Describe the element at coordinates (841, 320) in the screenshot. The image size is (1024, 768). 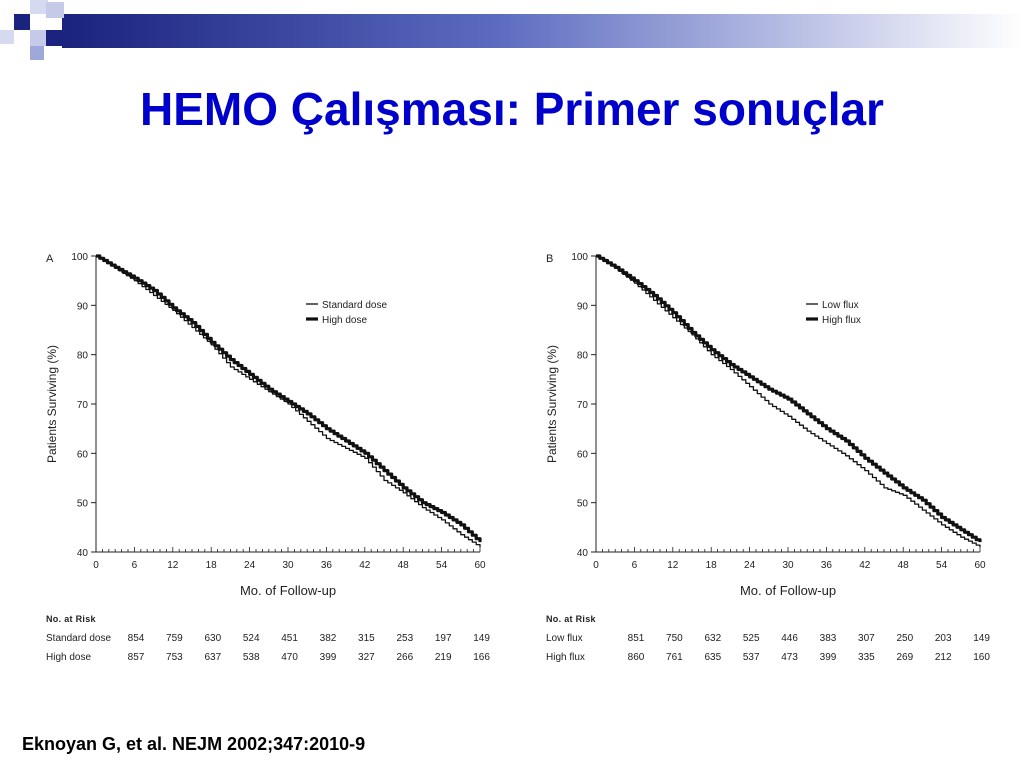
I see `chart-b-legend-label: High flux` at that location.